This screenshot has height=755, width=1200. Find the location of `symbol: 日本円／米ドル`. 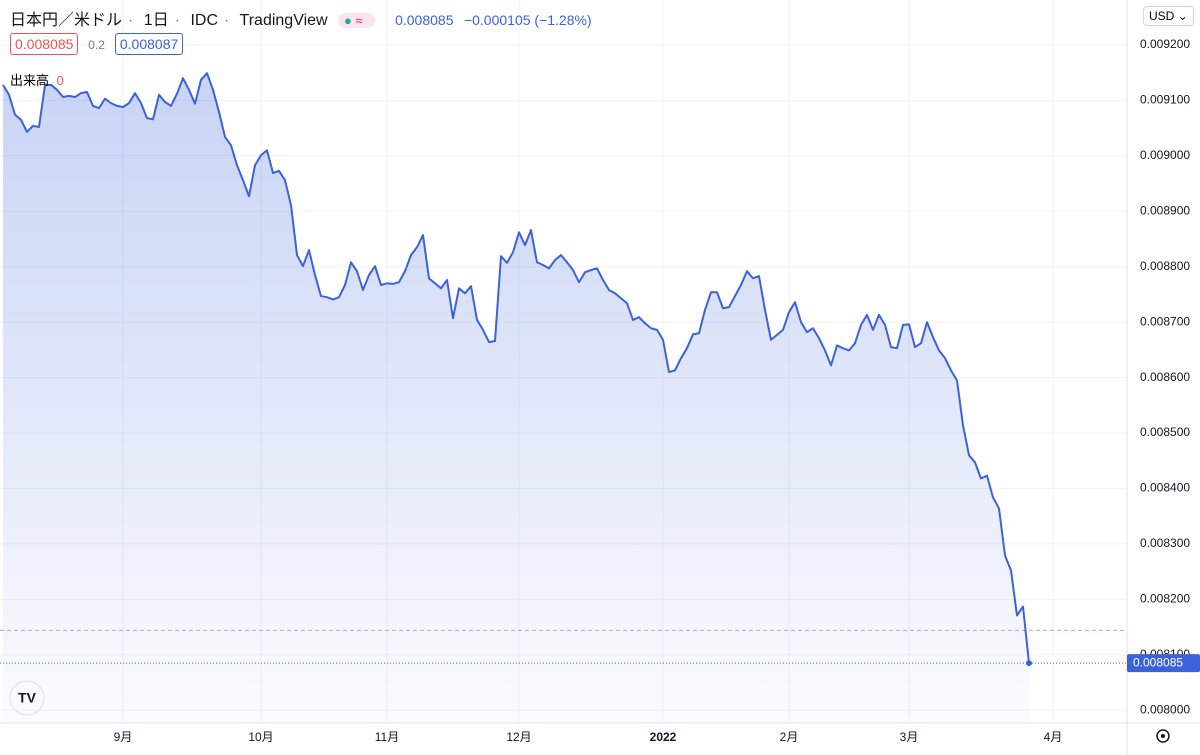

symbol: 日本円／米ドル is located at coordinates (66, 20).